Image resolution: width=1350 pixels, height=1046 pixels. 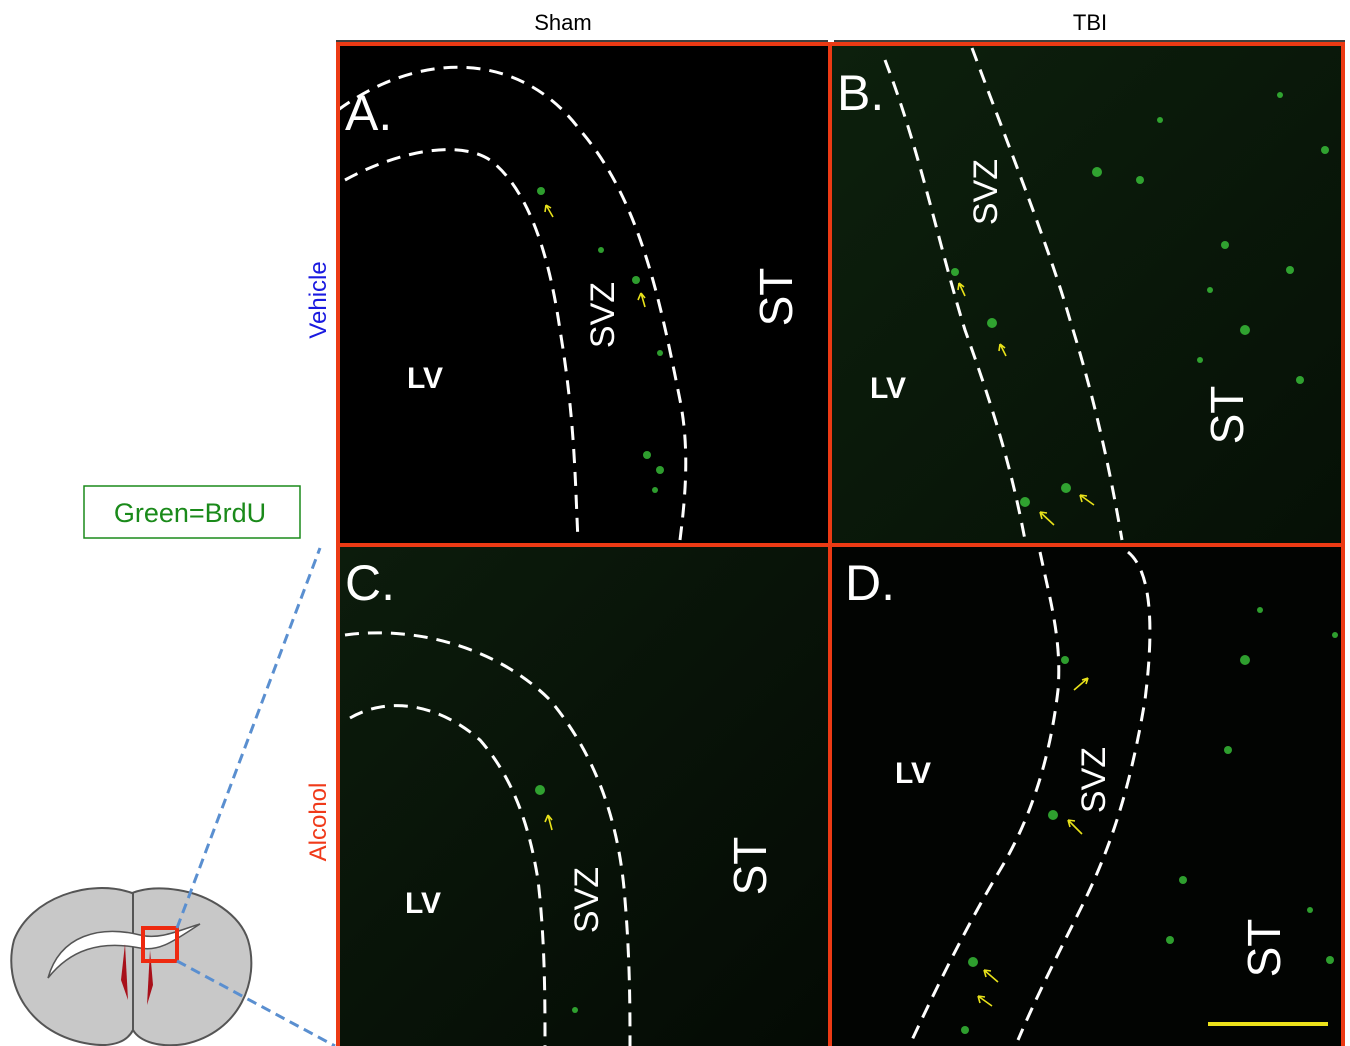 What do you see at coordinates (860, 93) in the screenshot?
I see `panel-label: B.` at bounding box center [860, 93].